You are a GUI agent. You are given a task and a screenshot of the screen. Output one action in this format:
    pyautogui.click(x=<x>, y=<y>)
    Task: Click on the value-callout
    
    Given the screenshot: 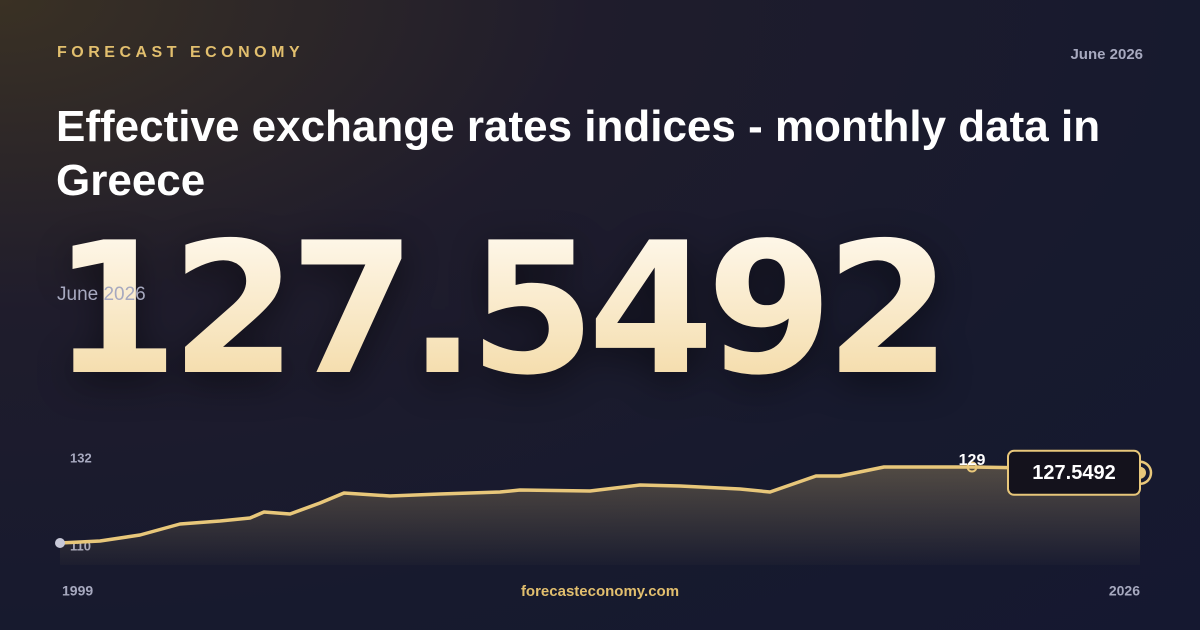 What is the action you would take?
    pyautogui.click(x=1074, y=472)
    